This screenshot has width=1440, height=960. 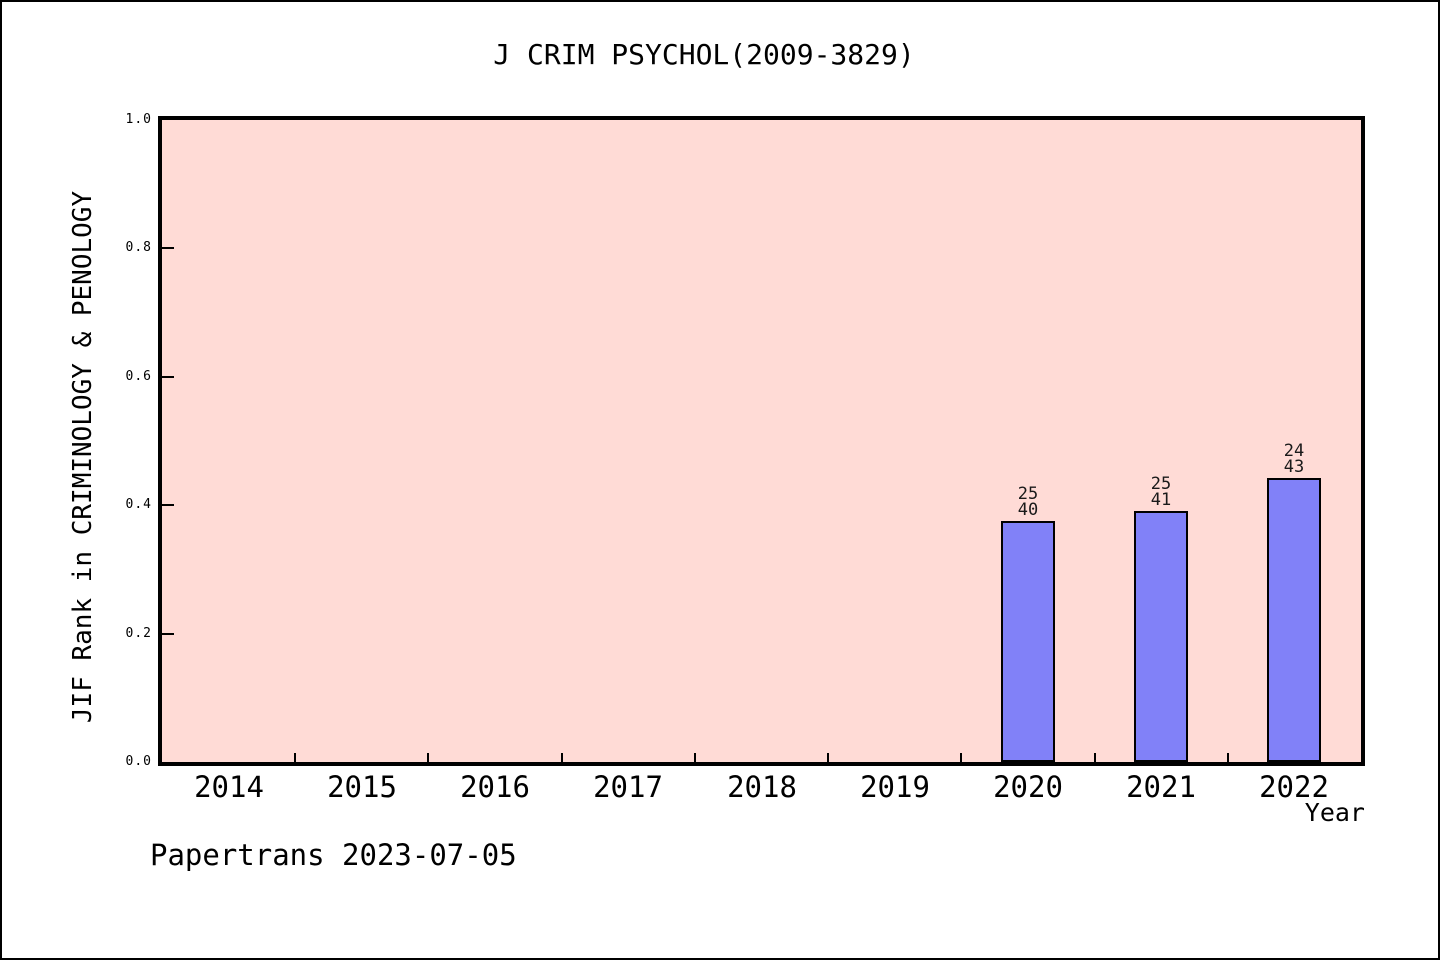 What do you see at coordinates (895, 787) in the screenshot?
I see `x-tick-label-2019: 2019` at bounding box center [895, 787].